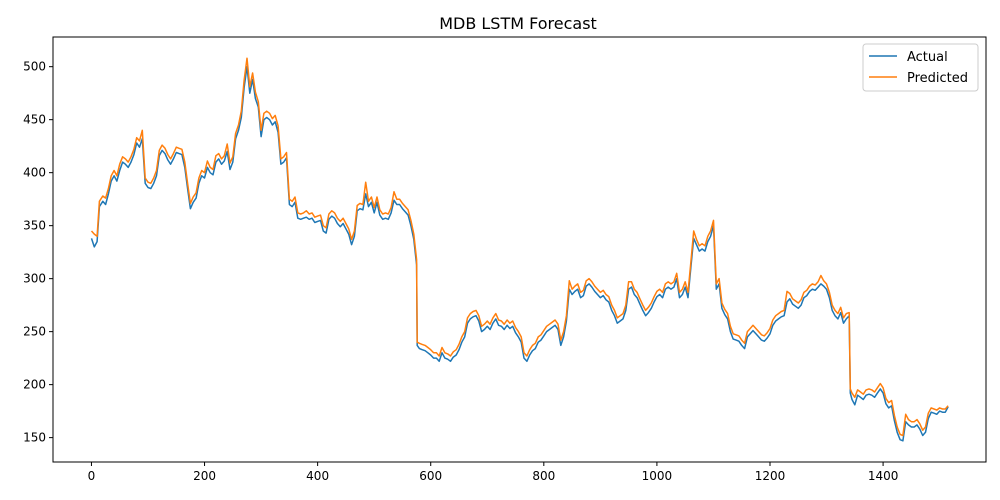 The height and width of the screenshot is (500, 1000). Describe the element at coordinates (34, 67) in the screenshot. I see `y-tick-label: 500` at that location.